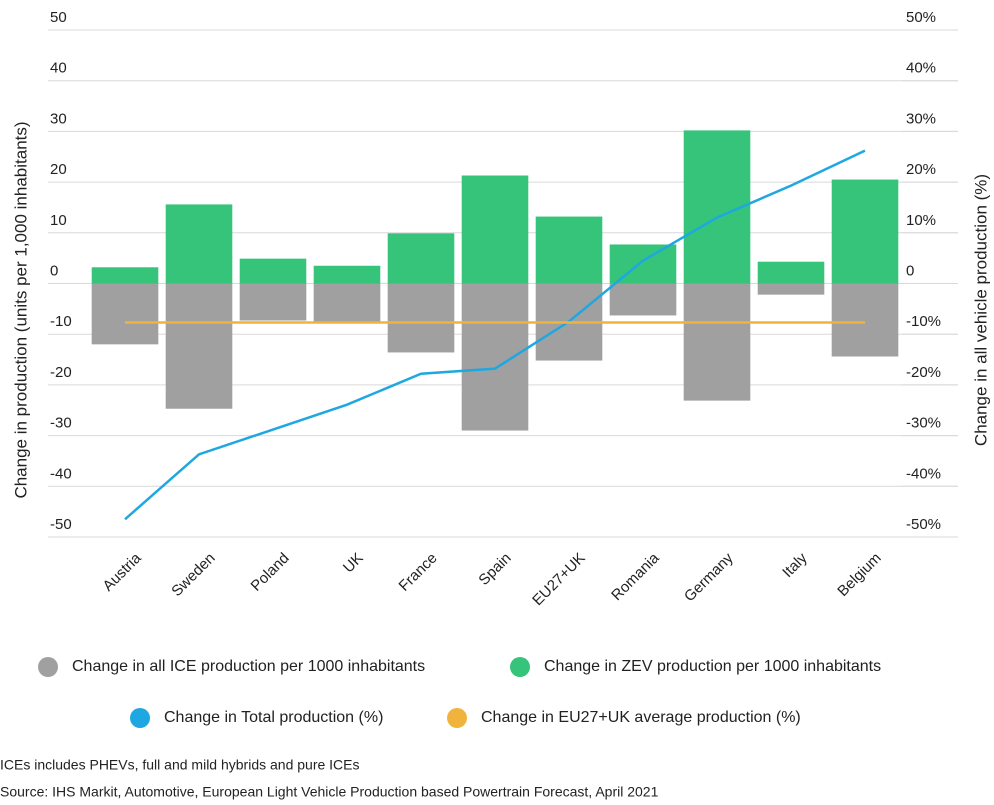  Describe the element at coordinates (921, 68) in the screenshot. I see `y2-tick-label: 40%` at that location.